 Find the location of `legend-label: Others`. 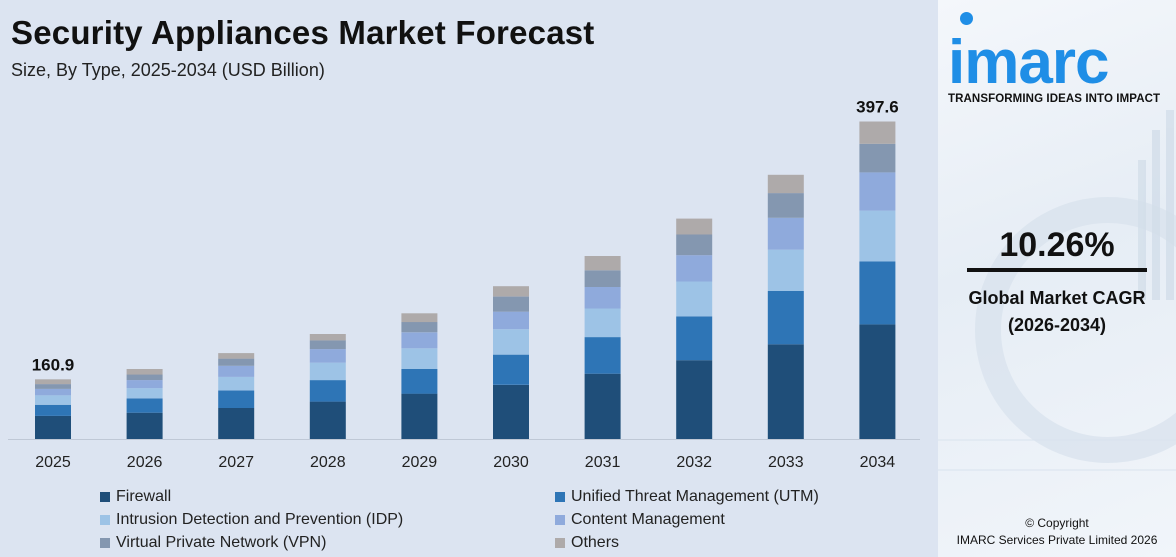

legend-label: Others is located at coordinates (595, 542).